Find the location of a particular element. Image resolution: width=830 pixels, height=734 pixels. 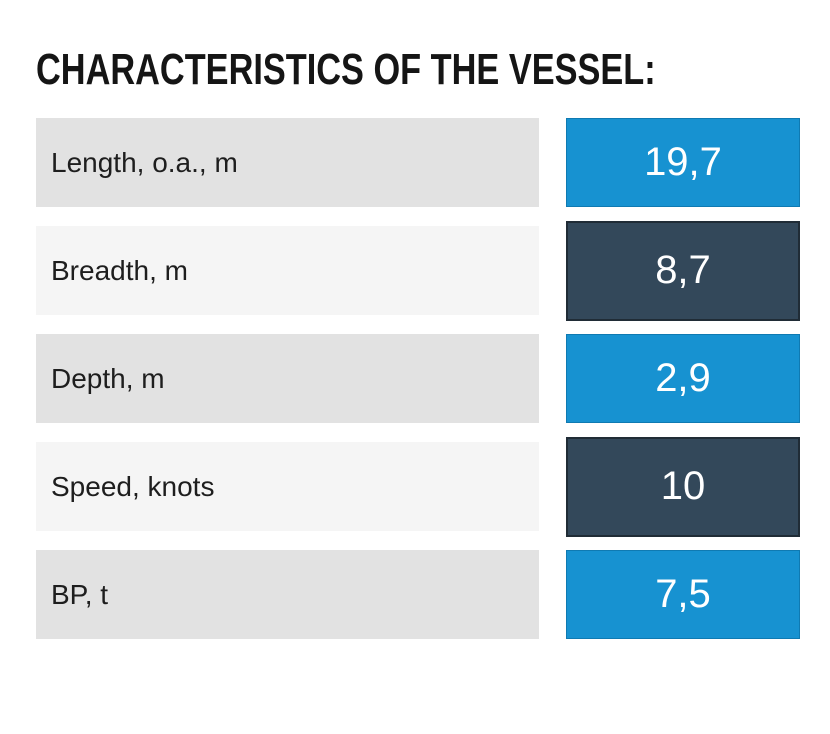

characteristic-value-cell: 10 is located at coordinates (683, 486).